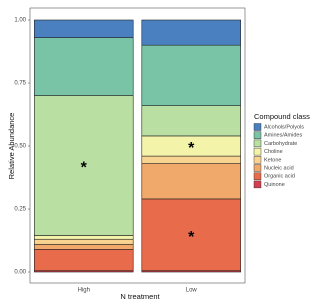  What do you see at coordinates (20, 147) in the screenshot?
I see `y-tick-label: 0.50` at bounding box center [20, 147].